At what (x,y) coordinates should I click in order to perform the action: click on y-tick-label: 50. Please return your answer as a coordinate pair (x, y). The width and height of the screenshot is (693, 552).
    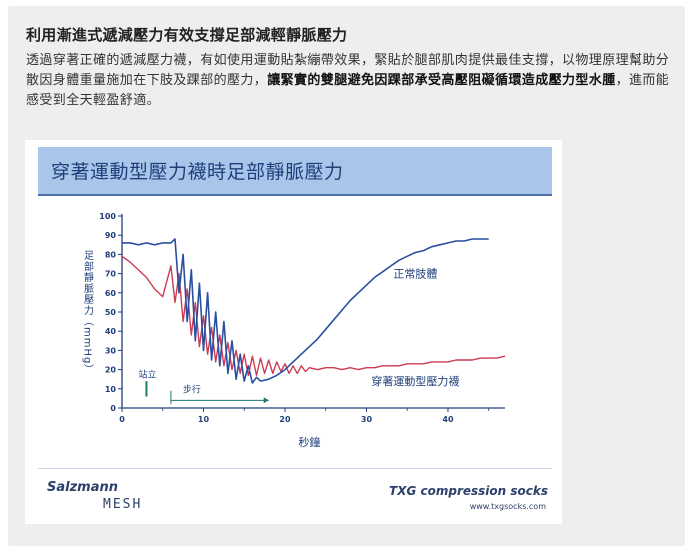
    Looking at the image, I should click on (111, 312).